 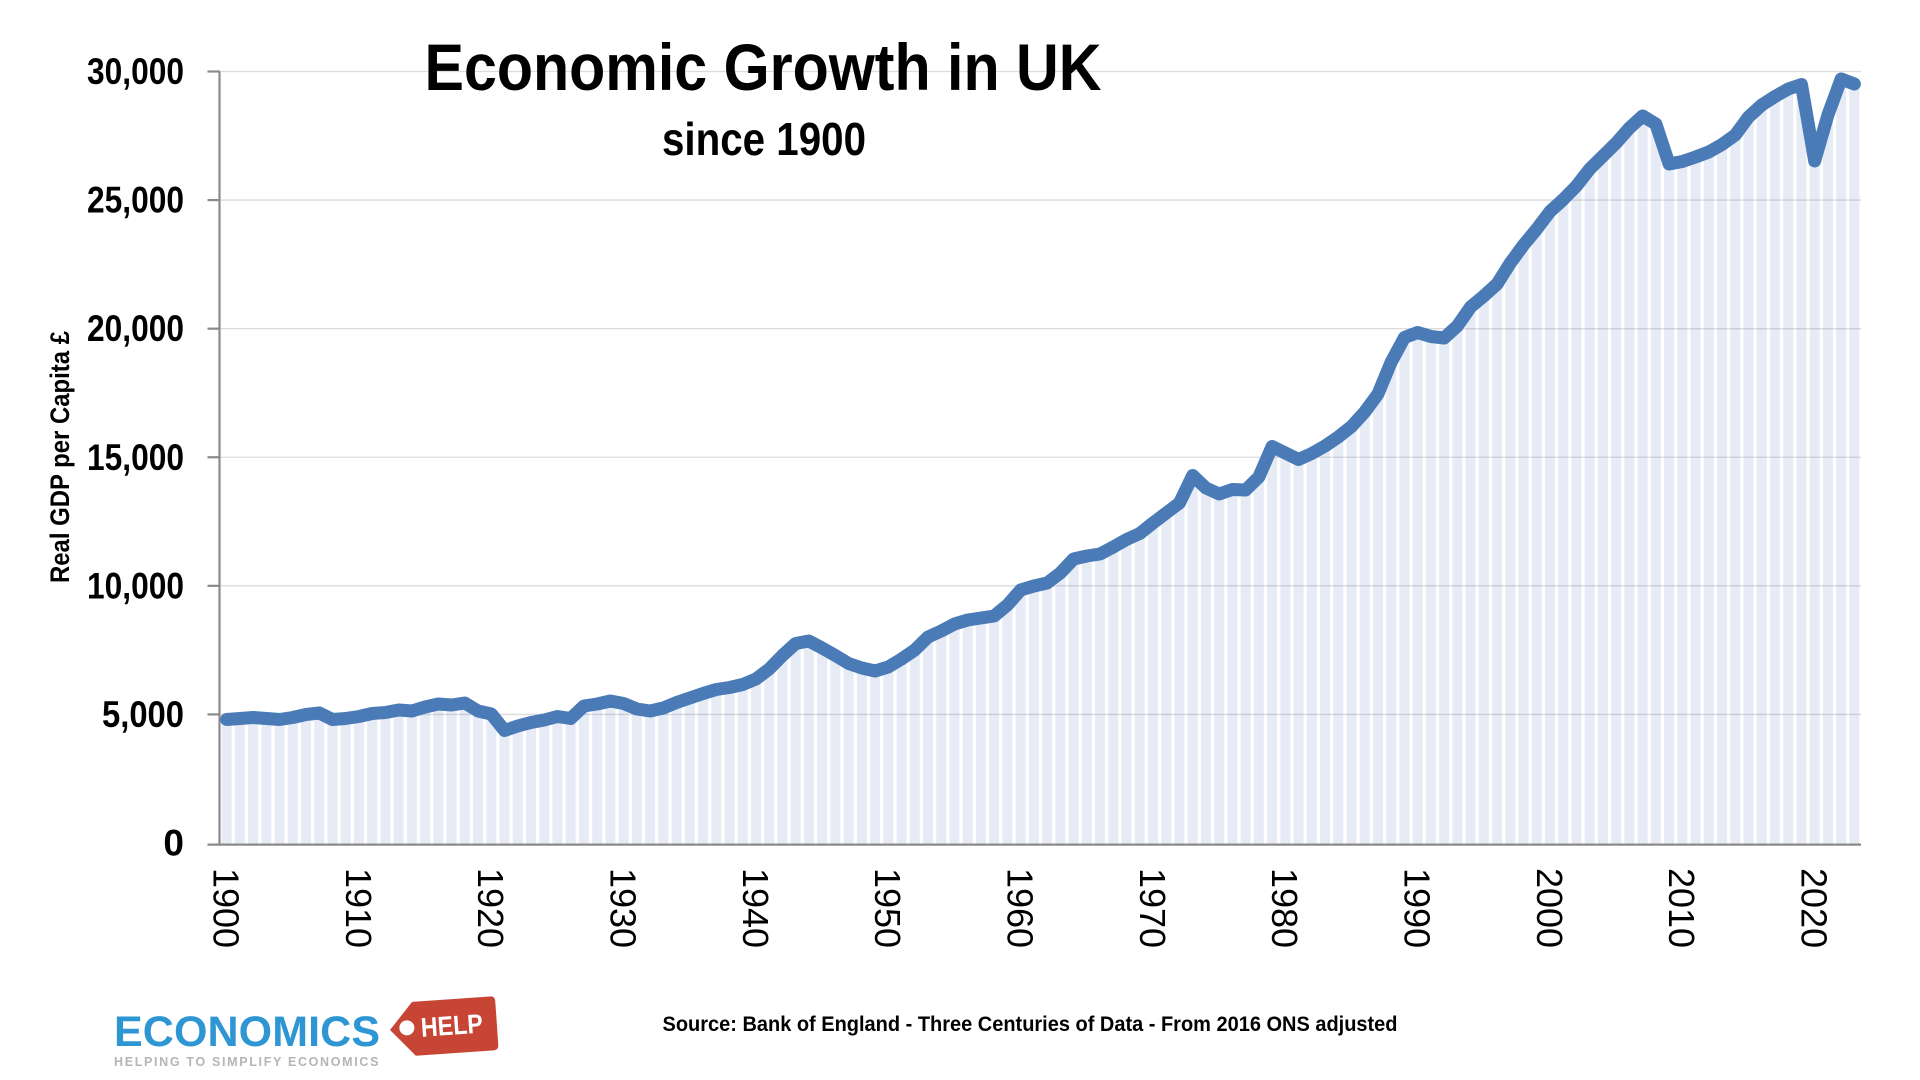 What do you see at coordinates (490, 908) in the screenshot?
I see `svg-text: 1920` at bounding box center [490, 908].